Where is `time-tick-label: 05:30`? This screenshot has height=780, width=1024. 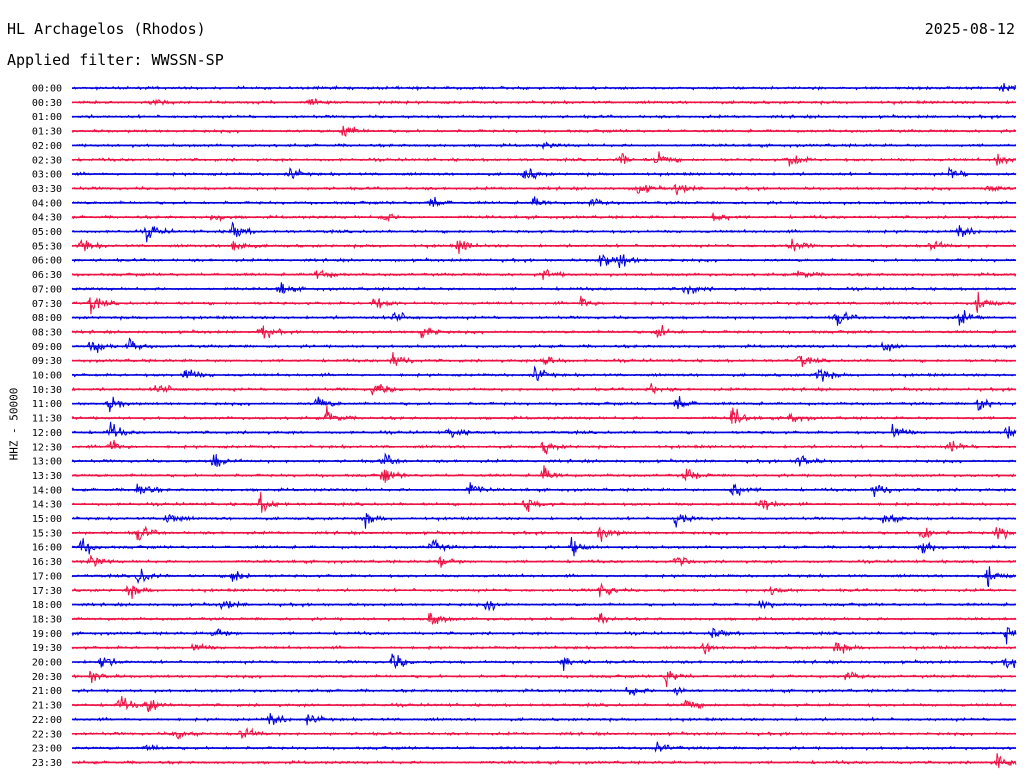
time-tick-label: 05:30 is located at coordinates (47, 246).